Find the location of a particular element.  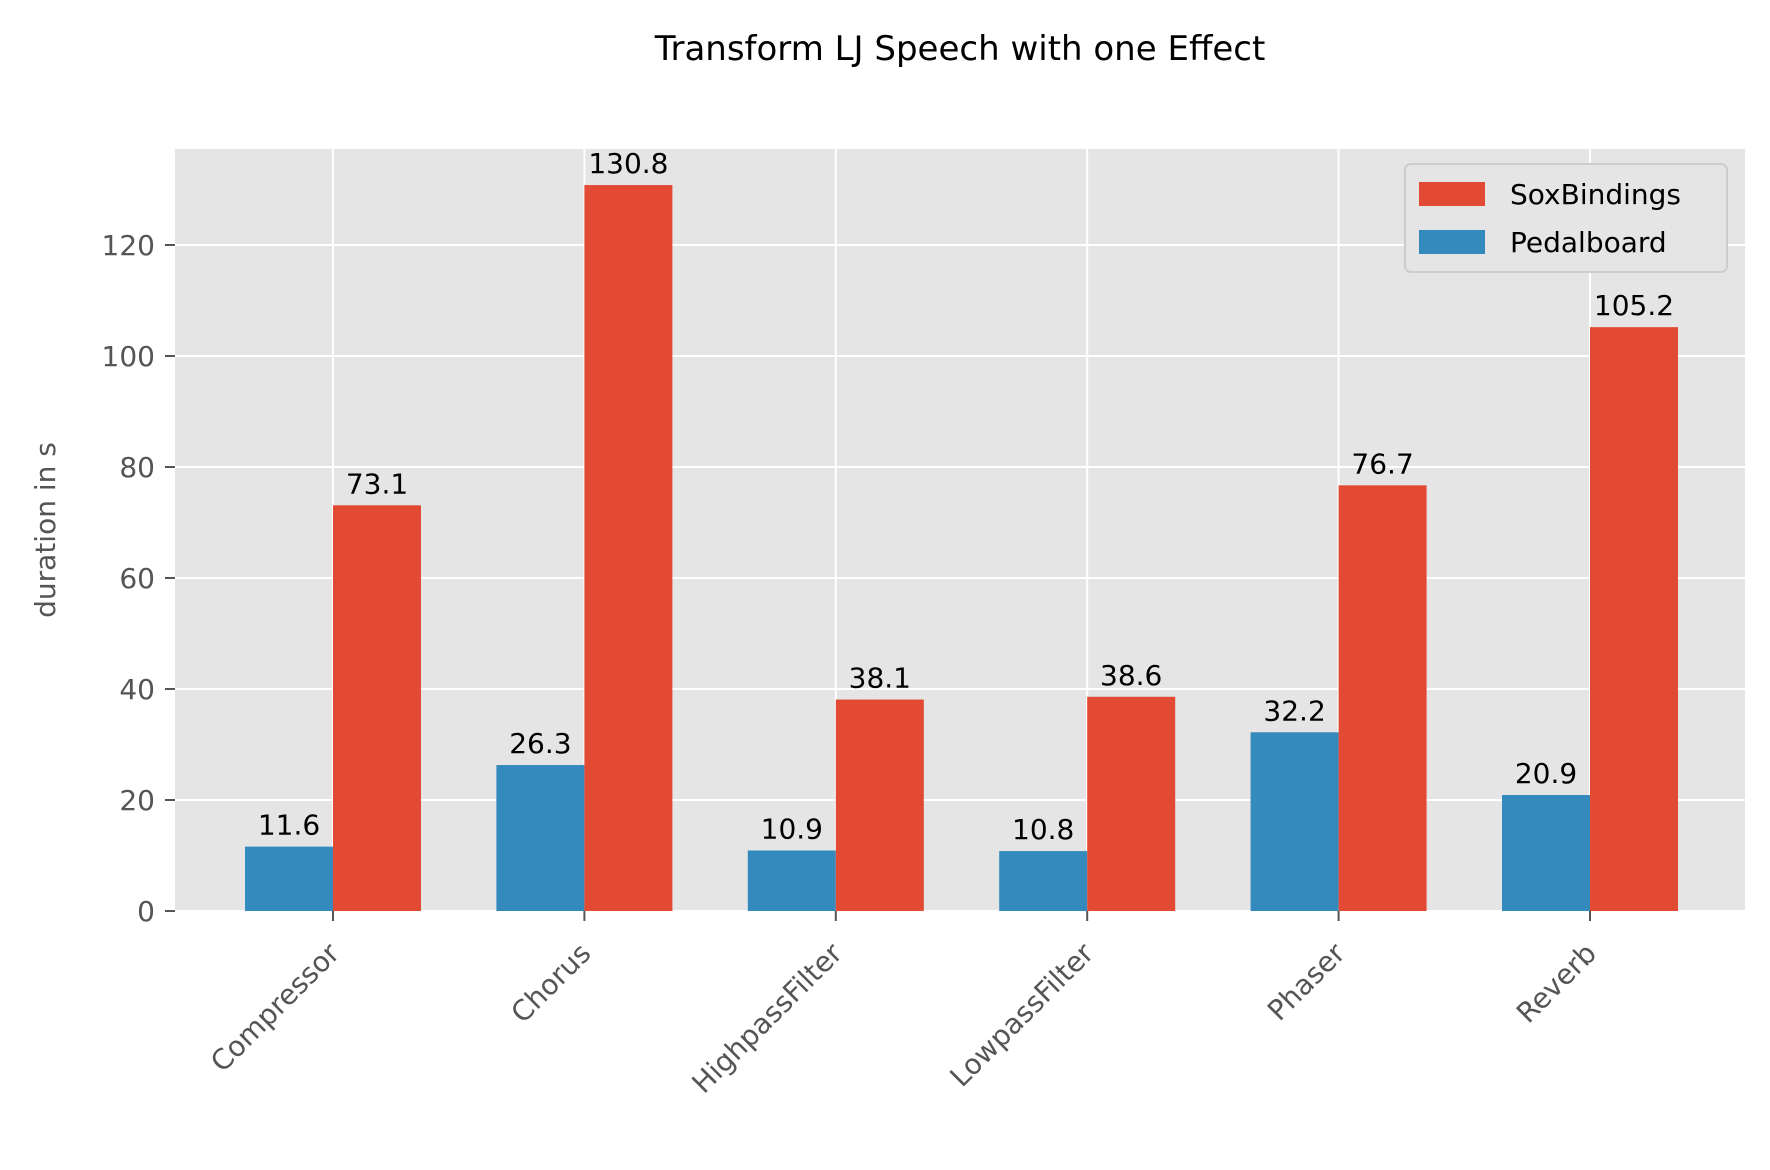

legend-box is located at coordinates (1566, 218).